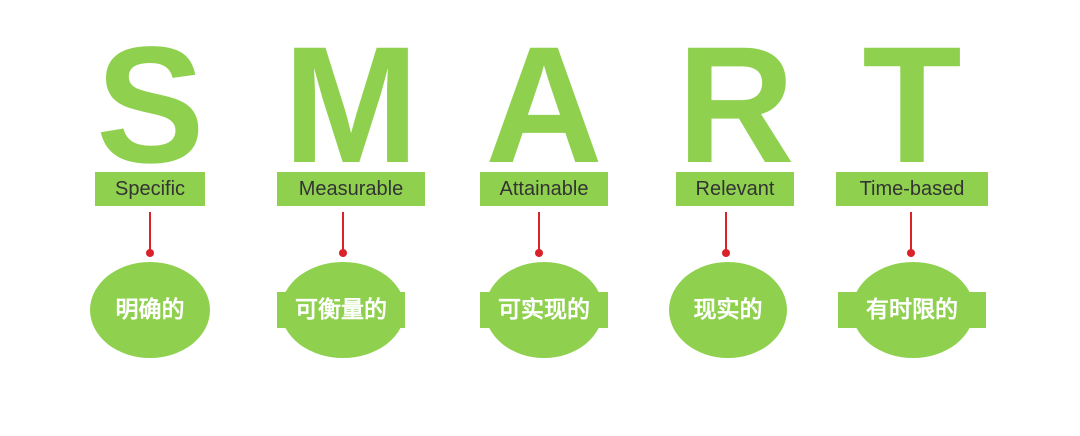  What do you see at coordinates (912, 105) in the screenshot?
I see `letter-t: T` at bounding box center [912, 105].